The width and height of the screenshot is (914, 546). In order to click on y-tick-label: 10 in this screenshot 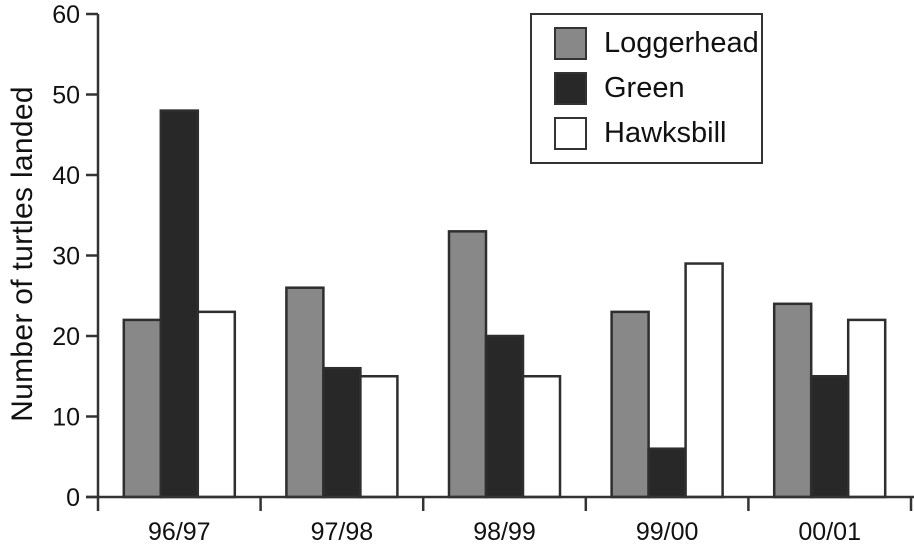, I will do `click(66, 418)`.